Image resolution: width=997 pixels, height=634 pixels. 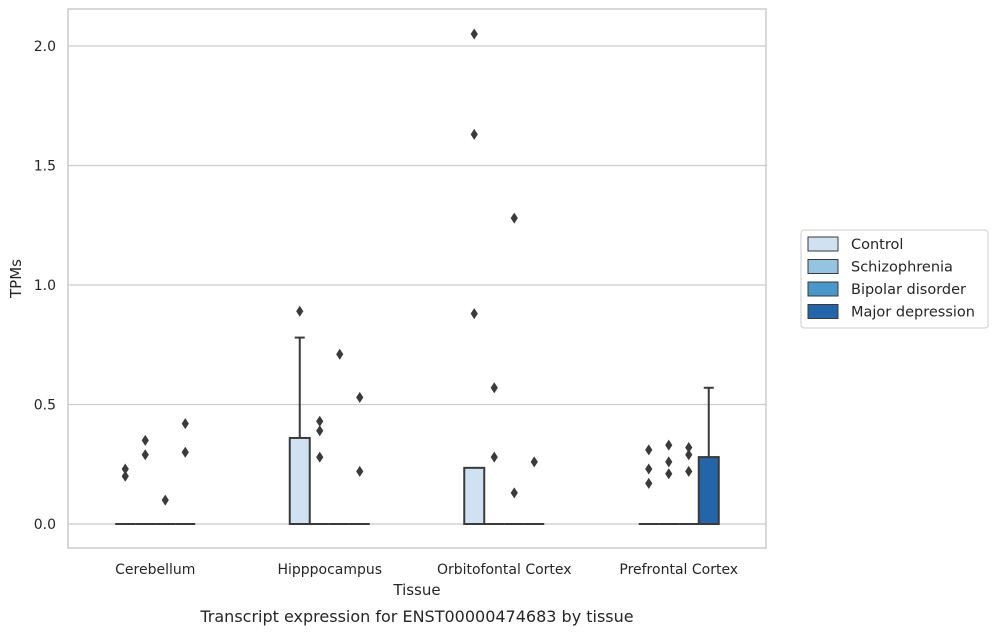 I want to click on x-tick-label: Hipppocampus, so click(x=329, y=570).